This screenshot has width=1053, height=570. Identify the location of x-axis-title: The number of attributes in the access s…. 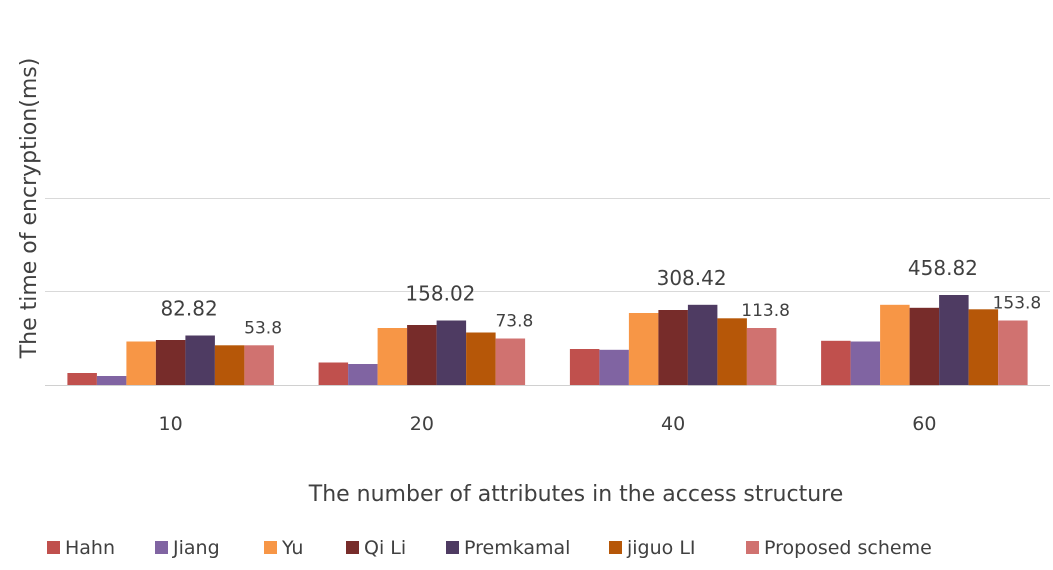
(576, 494).